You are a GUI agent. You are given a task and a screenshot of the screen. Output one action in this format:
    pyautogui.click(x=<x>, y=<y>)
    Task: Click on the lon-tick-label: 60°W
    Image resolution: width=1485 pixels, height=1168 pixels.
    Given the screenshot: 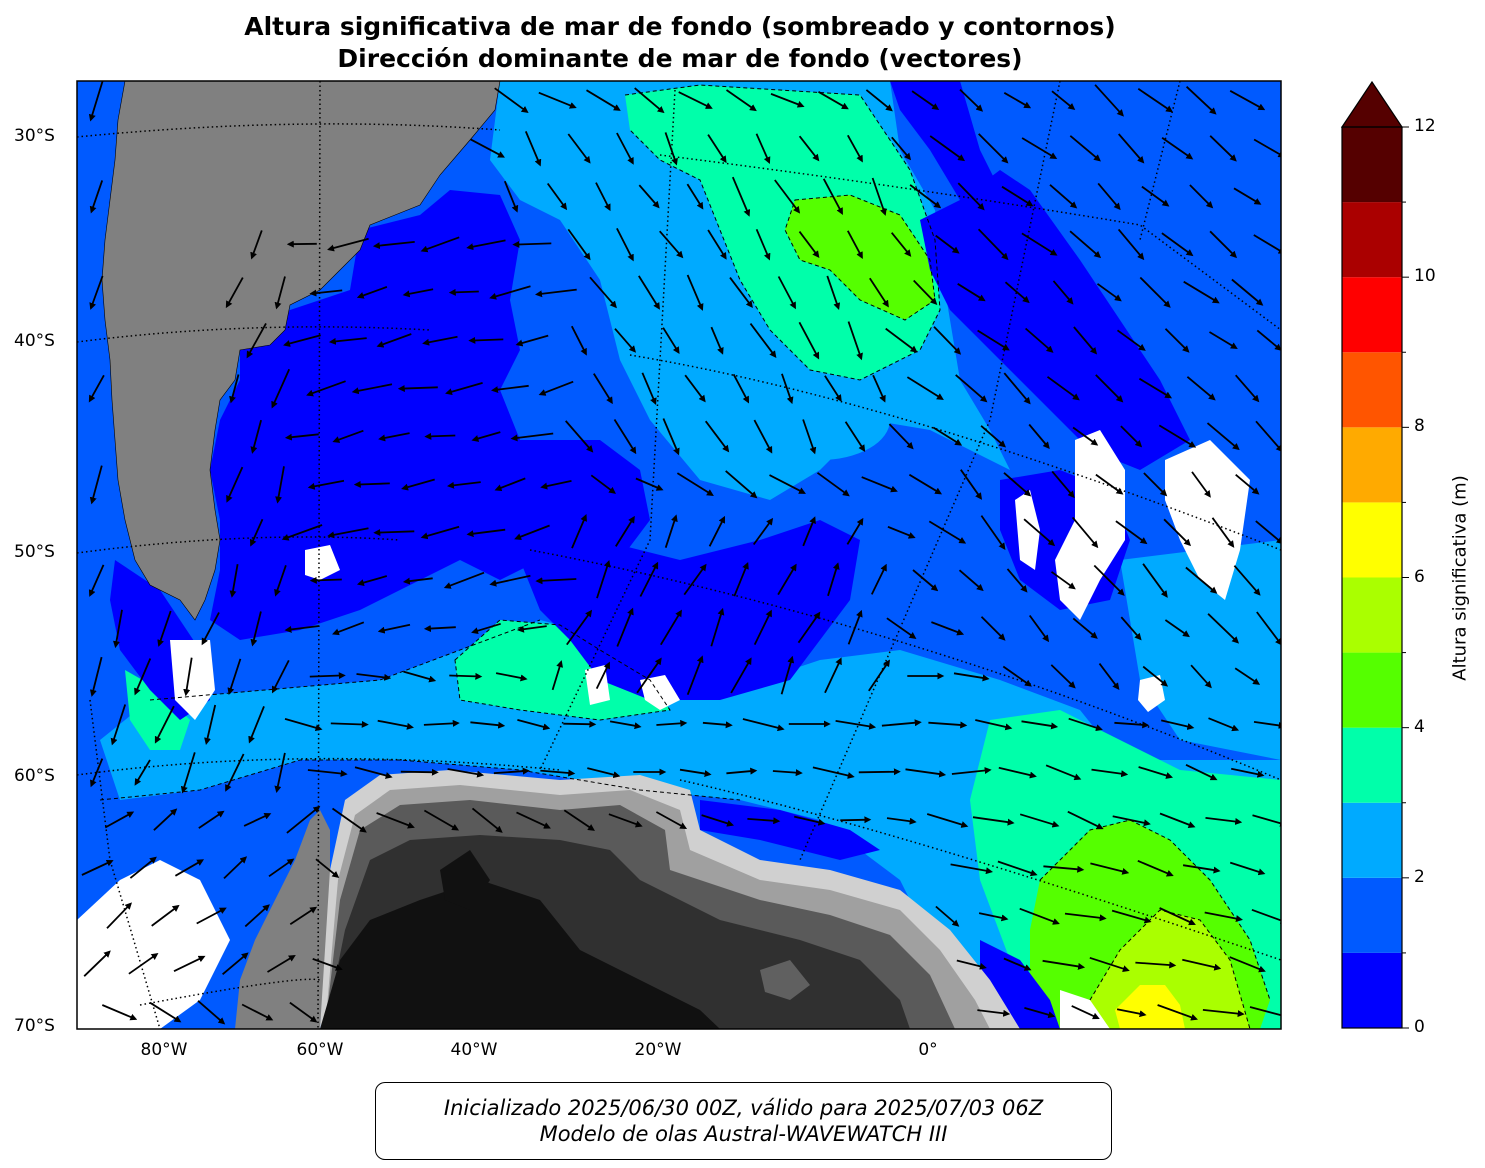 What is the action you would take?
    pyautogui.click(x=320, y=1050)
    